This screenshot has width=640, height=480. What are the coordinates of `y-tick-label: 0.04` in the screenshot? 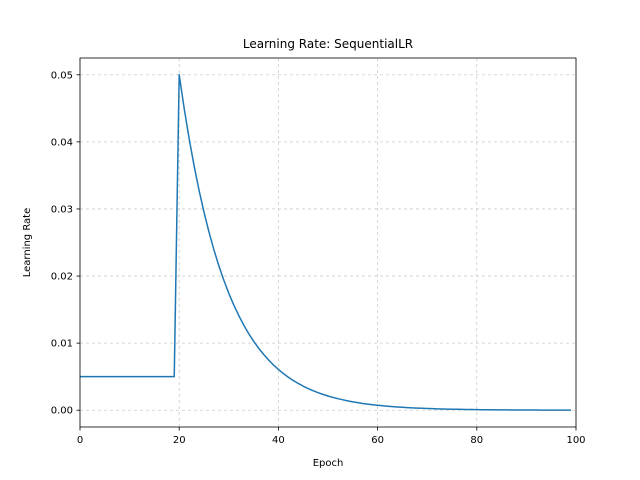 It's located at (62, 142).